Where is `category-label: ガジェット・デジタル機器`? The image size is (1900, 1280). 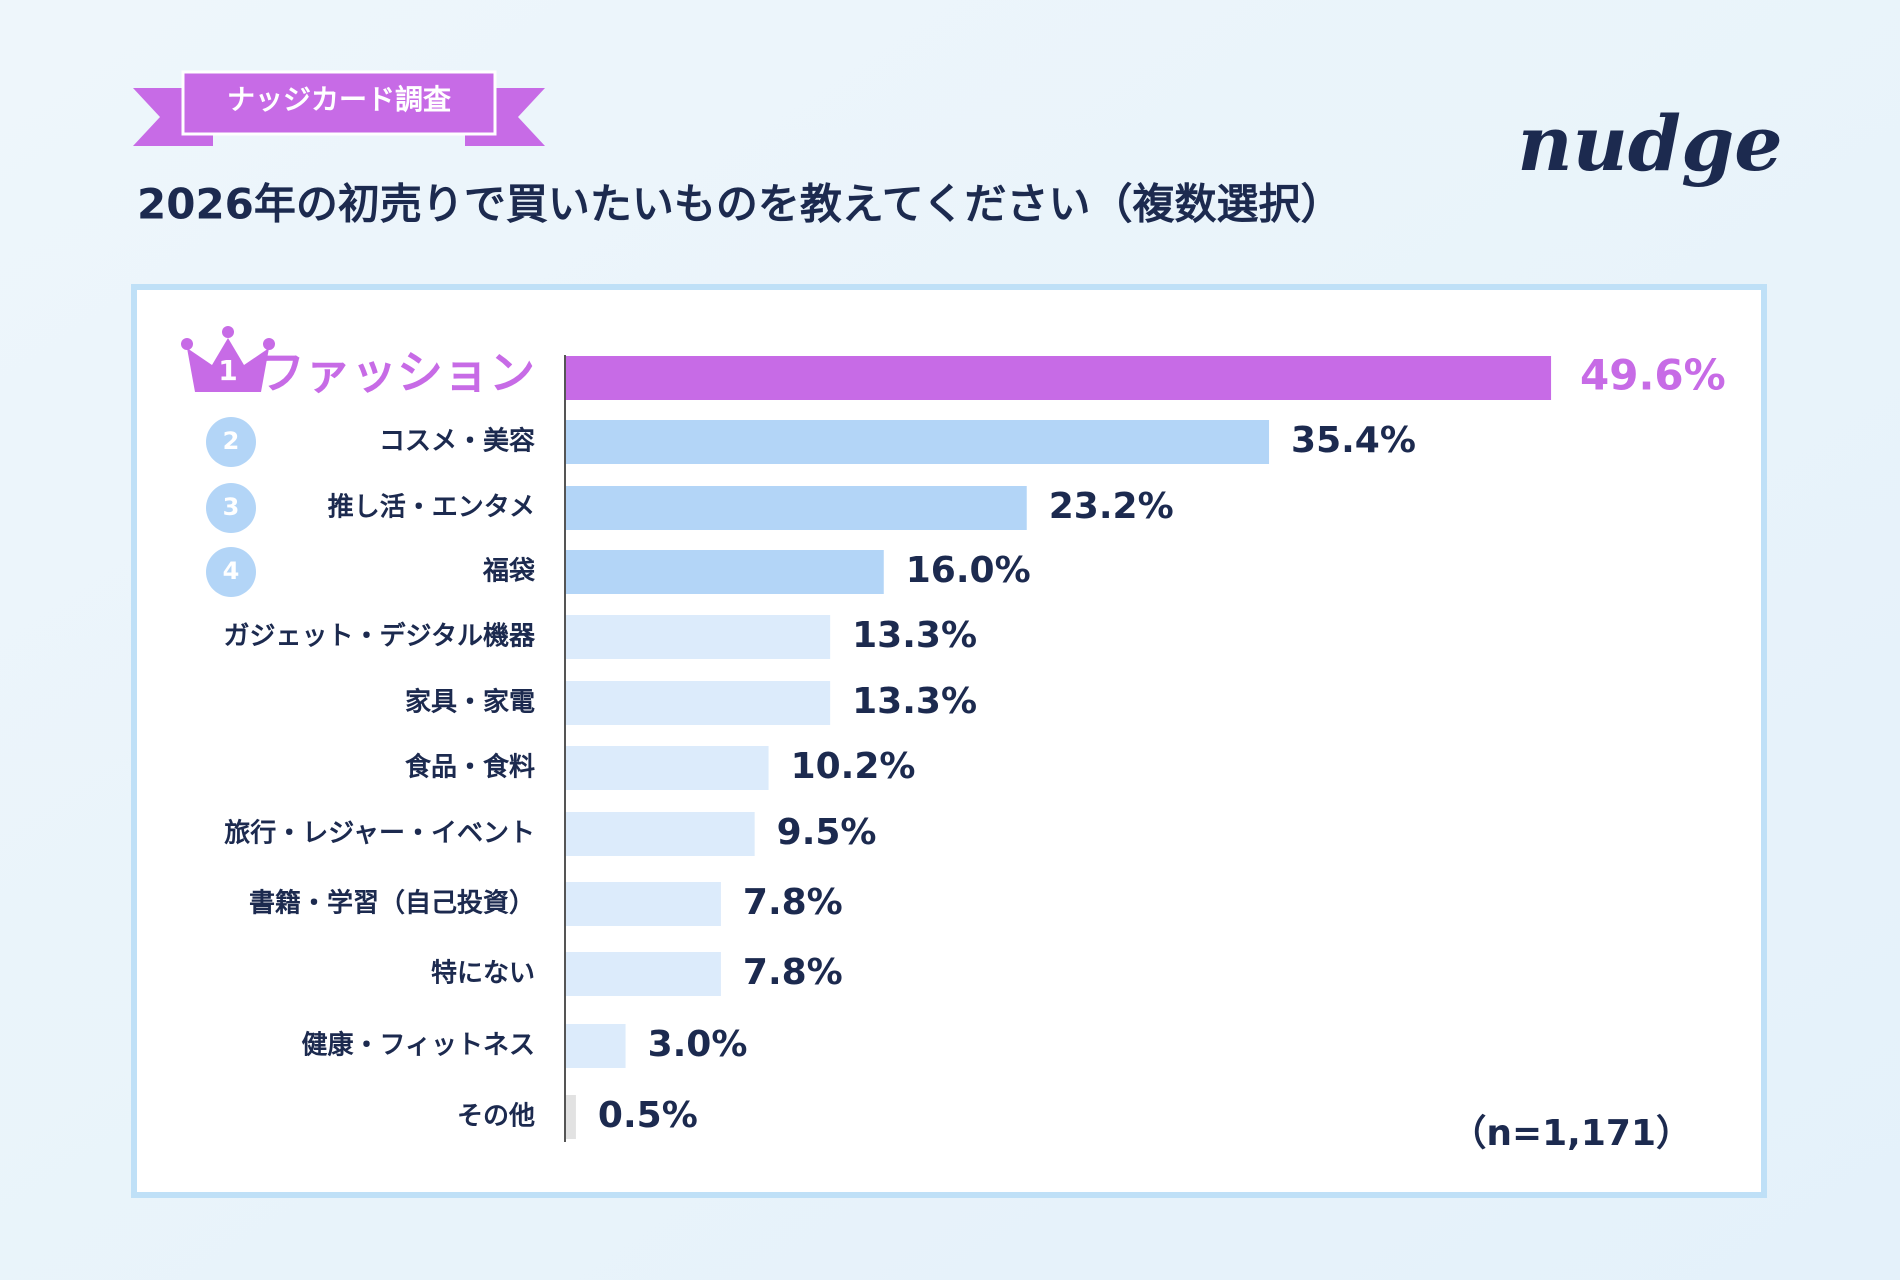 category-label: ガジェット・デジタル機器 is located at coordinates (380, 636).